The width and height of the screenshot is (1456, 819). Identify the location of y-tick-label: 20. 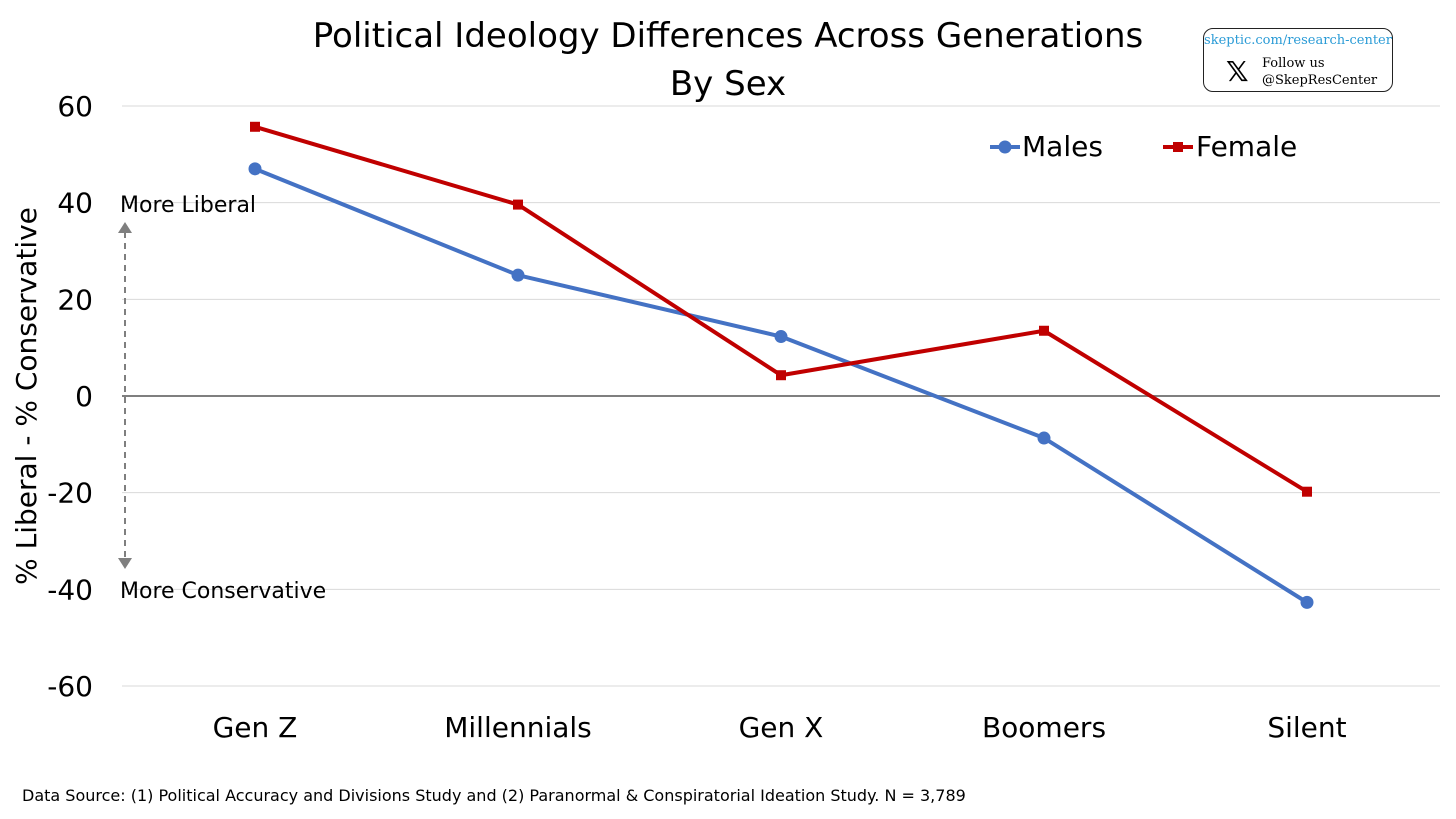
(75, 299).